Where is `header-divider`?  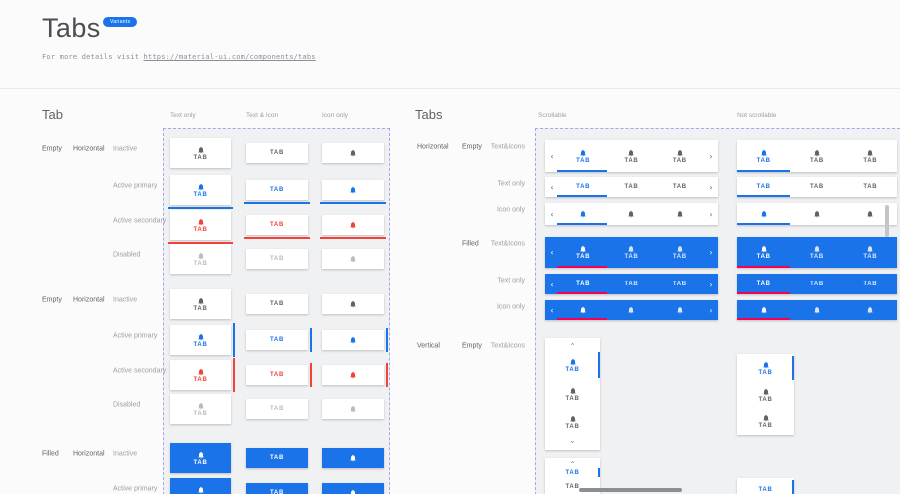
header-divider is located at coordinates (450, 88).